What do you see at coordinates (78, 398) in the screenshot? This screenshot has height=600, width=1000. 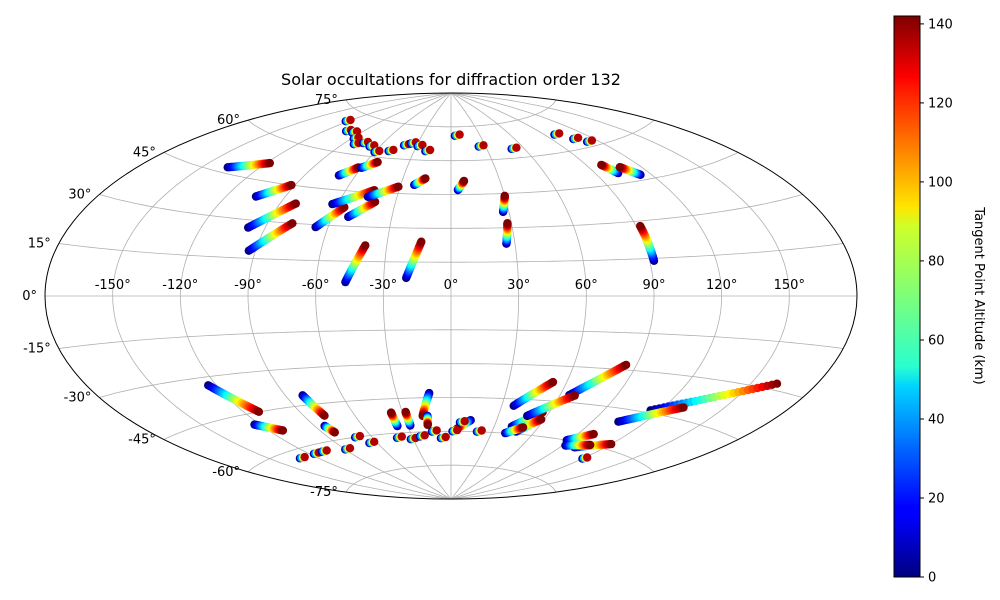 I see `lat-tick-label: -30°` at bounding box center [78, 398].